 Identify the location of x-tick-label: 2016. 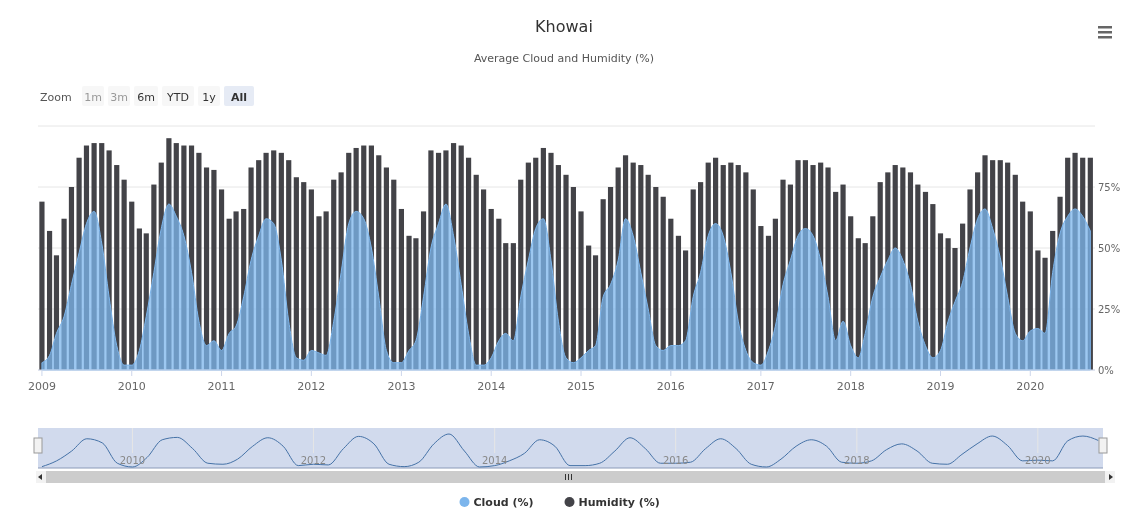
(670, 386).